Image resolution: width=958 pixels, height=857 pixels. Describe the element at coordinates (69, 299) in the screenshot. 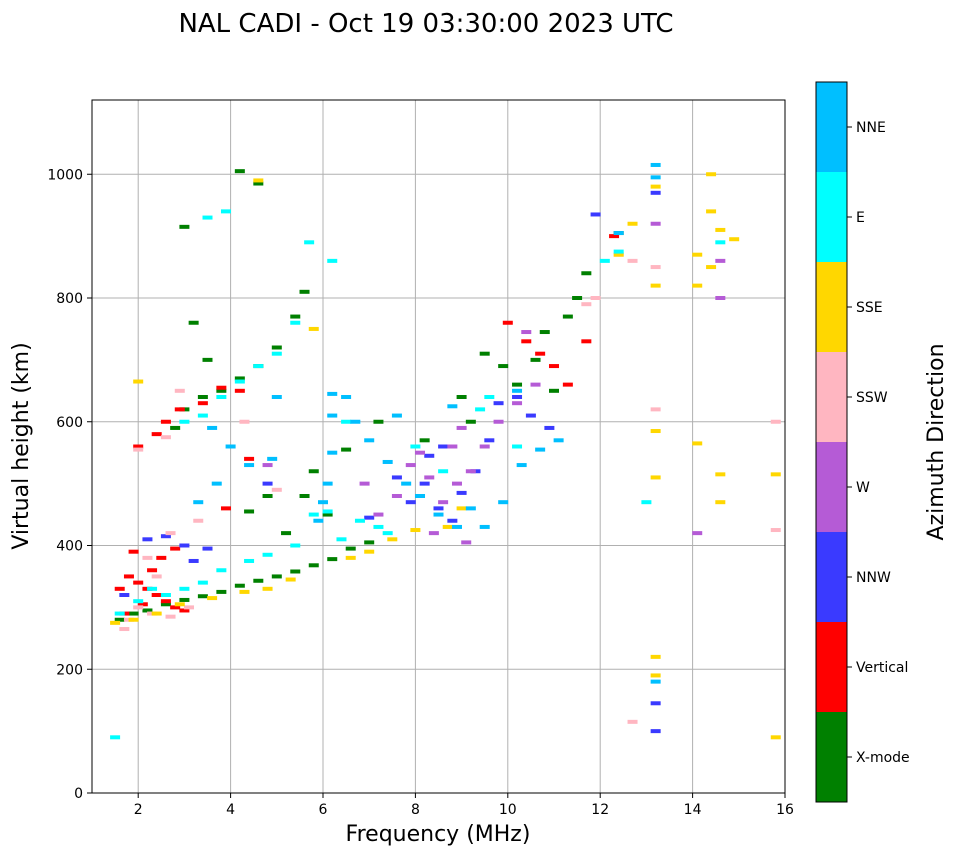

I see `y-tick-label: 800` at that location.